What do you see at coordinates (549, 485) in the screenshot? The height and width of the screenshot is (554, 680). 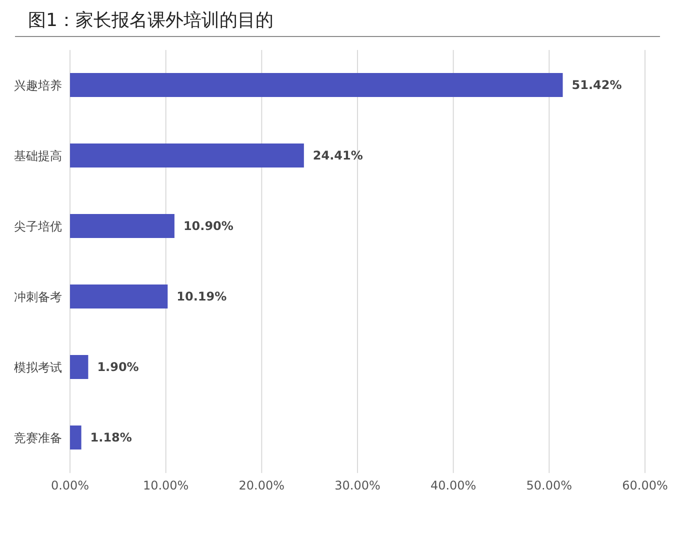 I see `x-tick-label: 50.00%` at bounding box center [549, 485].